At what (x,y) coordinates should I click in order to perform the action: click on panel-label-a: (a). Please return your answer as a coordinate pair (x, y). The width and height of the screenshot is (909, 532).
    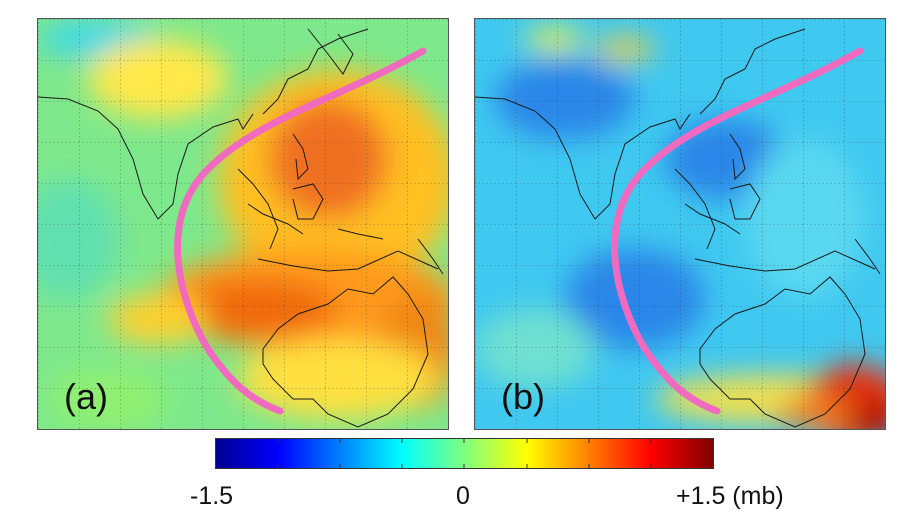
    Looking at the image, I should click on (86, 396).